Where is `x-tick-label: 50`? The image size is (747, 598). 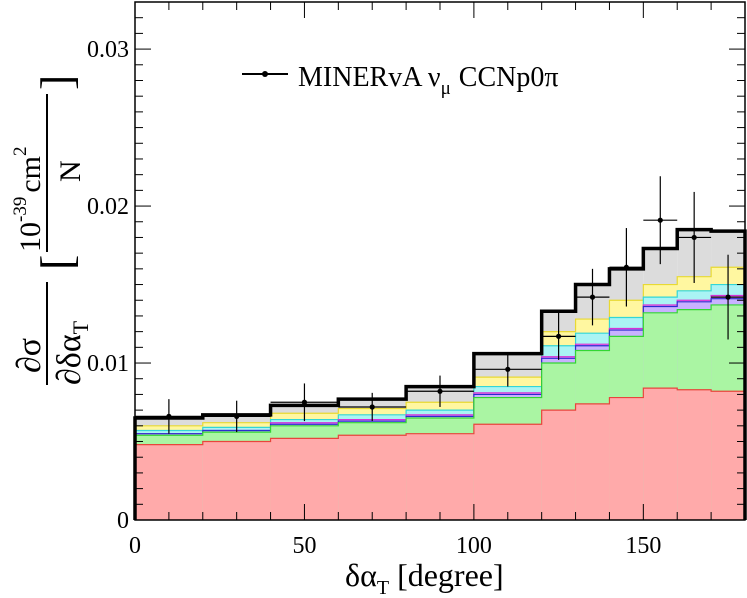 x-tick-label: 50 is located at coordinates (304, 546).